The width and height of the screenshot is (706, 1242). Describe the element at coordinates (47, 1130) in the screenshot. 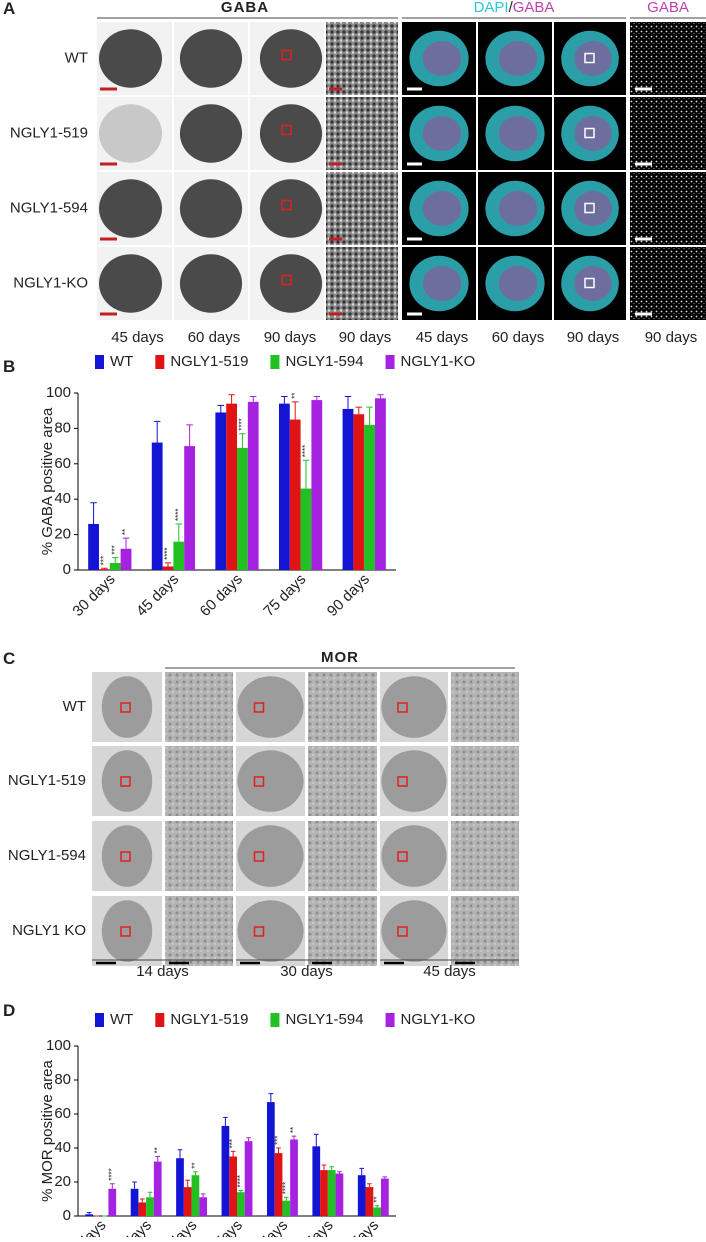

I see `y-axis-label: % MOR positive area` at that location.